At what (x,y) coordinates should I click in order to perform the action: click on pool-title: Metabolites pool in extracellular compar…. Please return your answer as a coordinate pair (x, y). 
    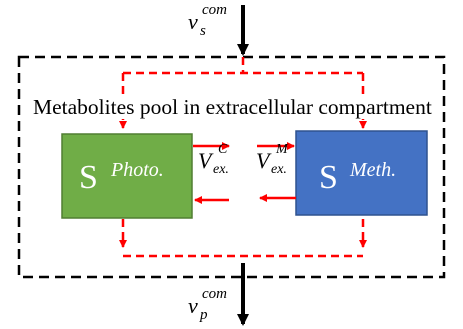
    Looking at the image, I should click on (232, 107).